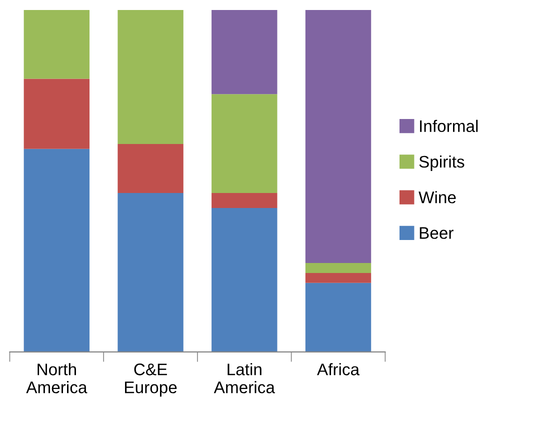  I want to click on legend-label: Informal, so click(449, 126).